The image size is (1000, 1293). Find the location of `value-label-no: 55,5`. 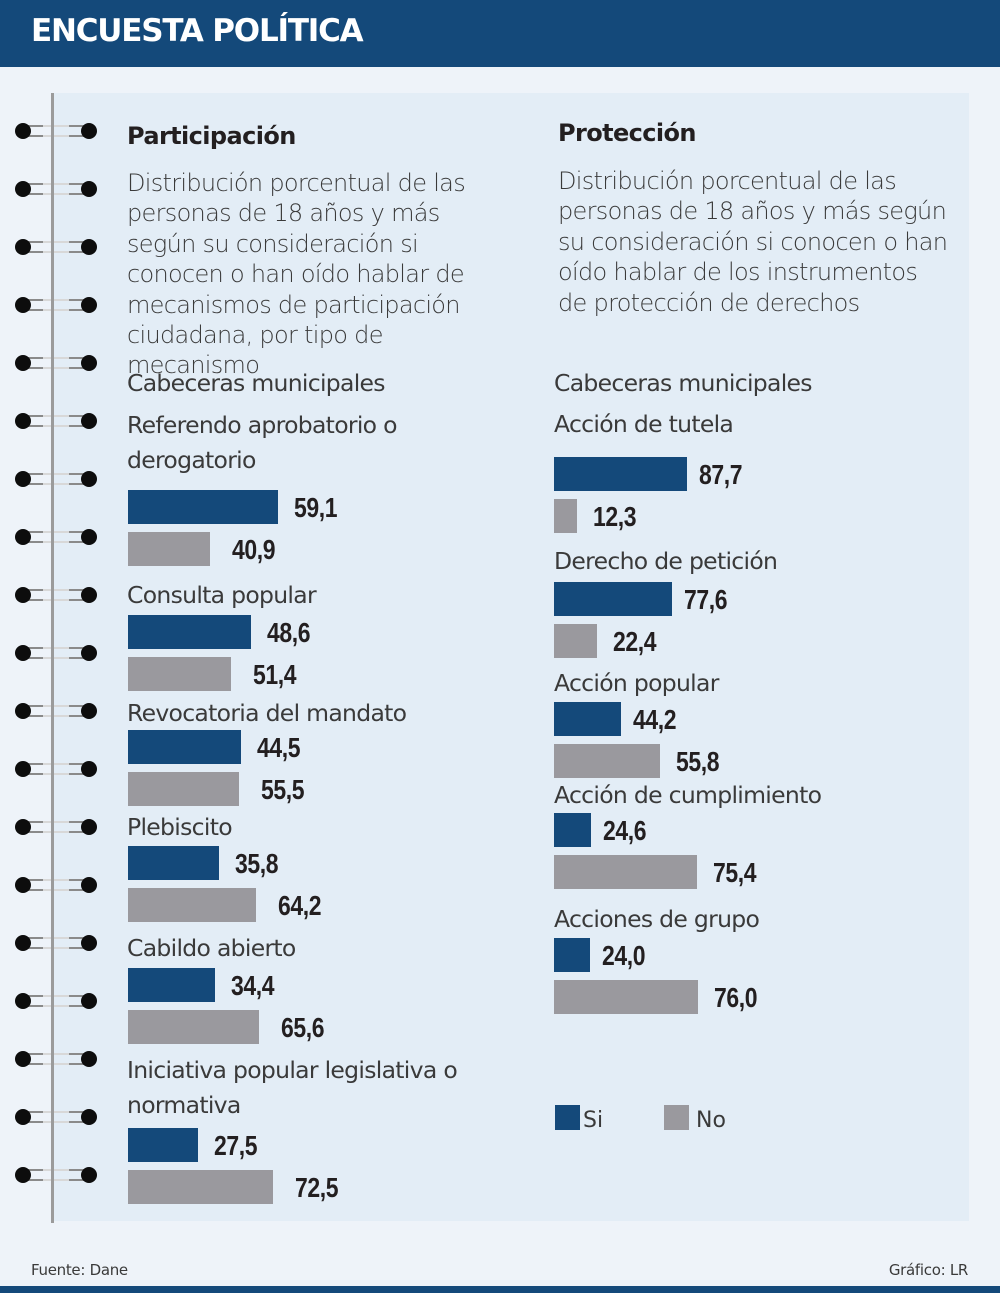

value-label-no: 55,5 is located at coordinates (283, 789).